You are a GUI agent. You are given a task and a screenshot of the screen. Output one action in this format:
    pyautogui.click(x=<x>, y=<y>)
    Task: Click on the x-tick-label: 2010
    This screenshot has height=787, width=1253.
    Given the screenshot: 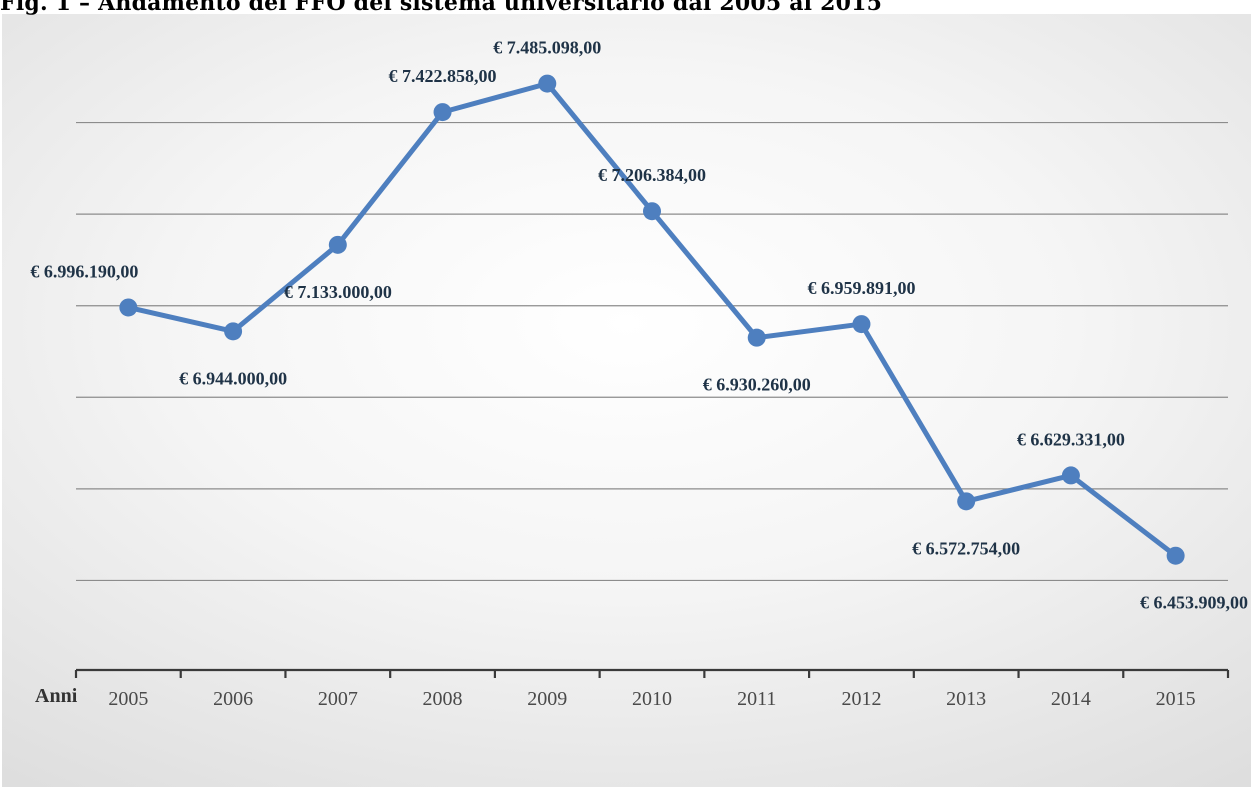 What is the action you would take?
    pyautogui.click(x=652, y=699)
    